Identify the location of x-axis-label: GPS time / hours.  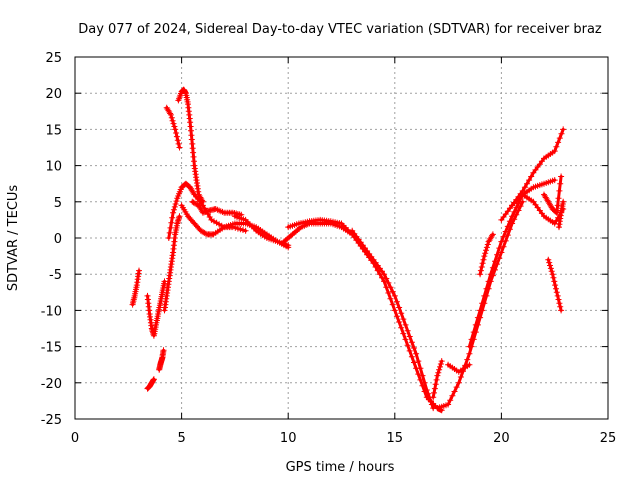
(340, 467).